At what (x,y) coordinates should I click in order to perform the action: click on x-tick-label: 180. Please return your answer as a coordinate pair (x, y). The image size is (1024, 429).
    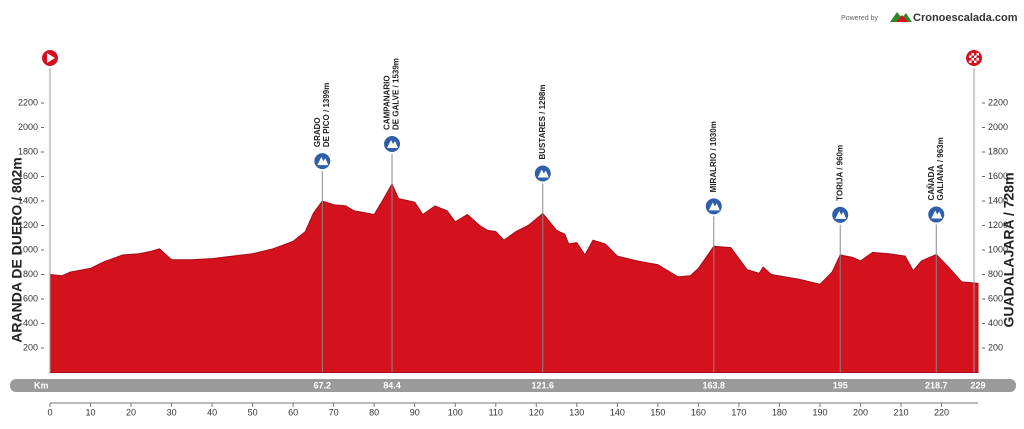
    Looking at the image, I should click on (779, 412).